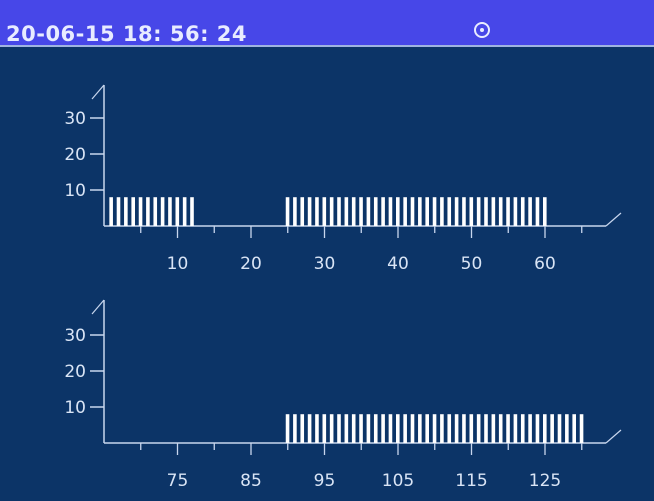 The height and width of the screenshot is (501, 654). I want to click on y-tick-label: 10, so click(75, 408).